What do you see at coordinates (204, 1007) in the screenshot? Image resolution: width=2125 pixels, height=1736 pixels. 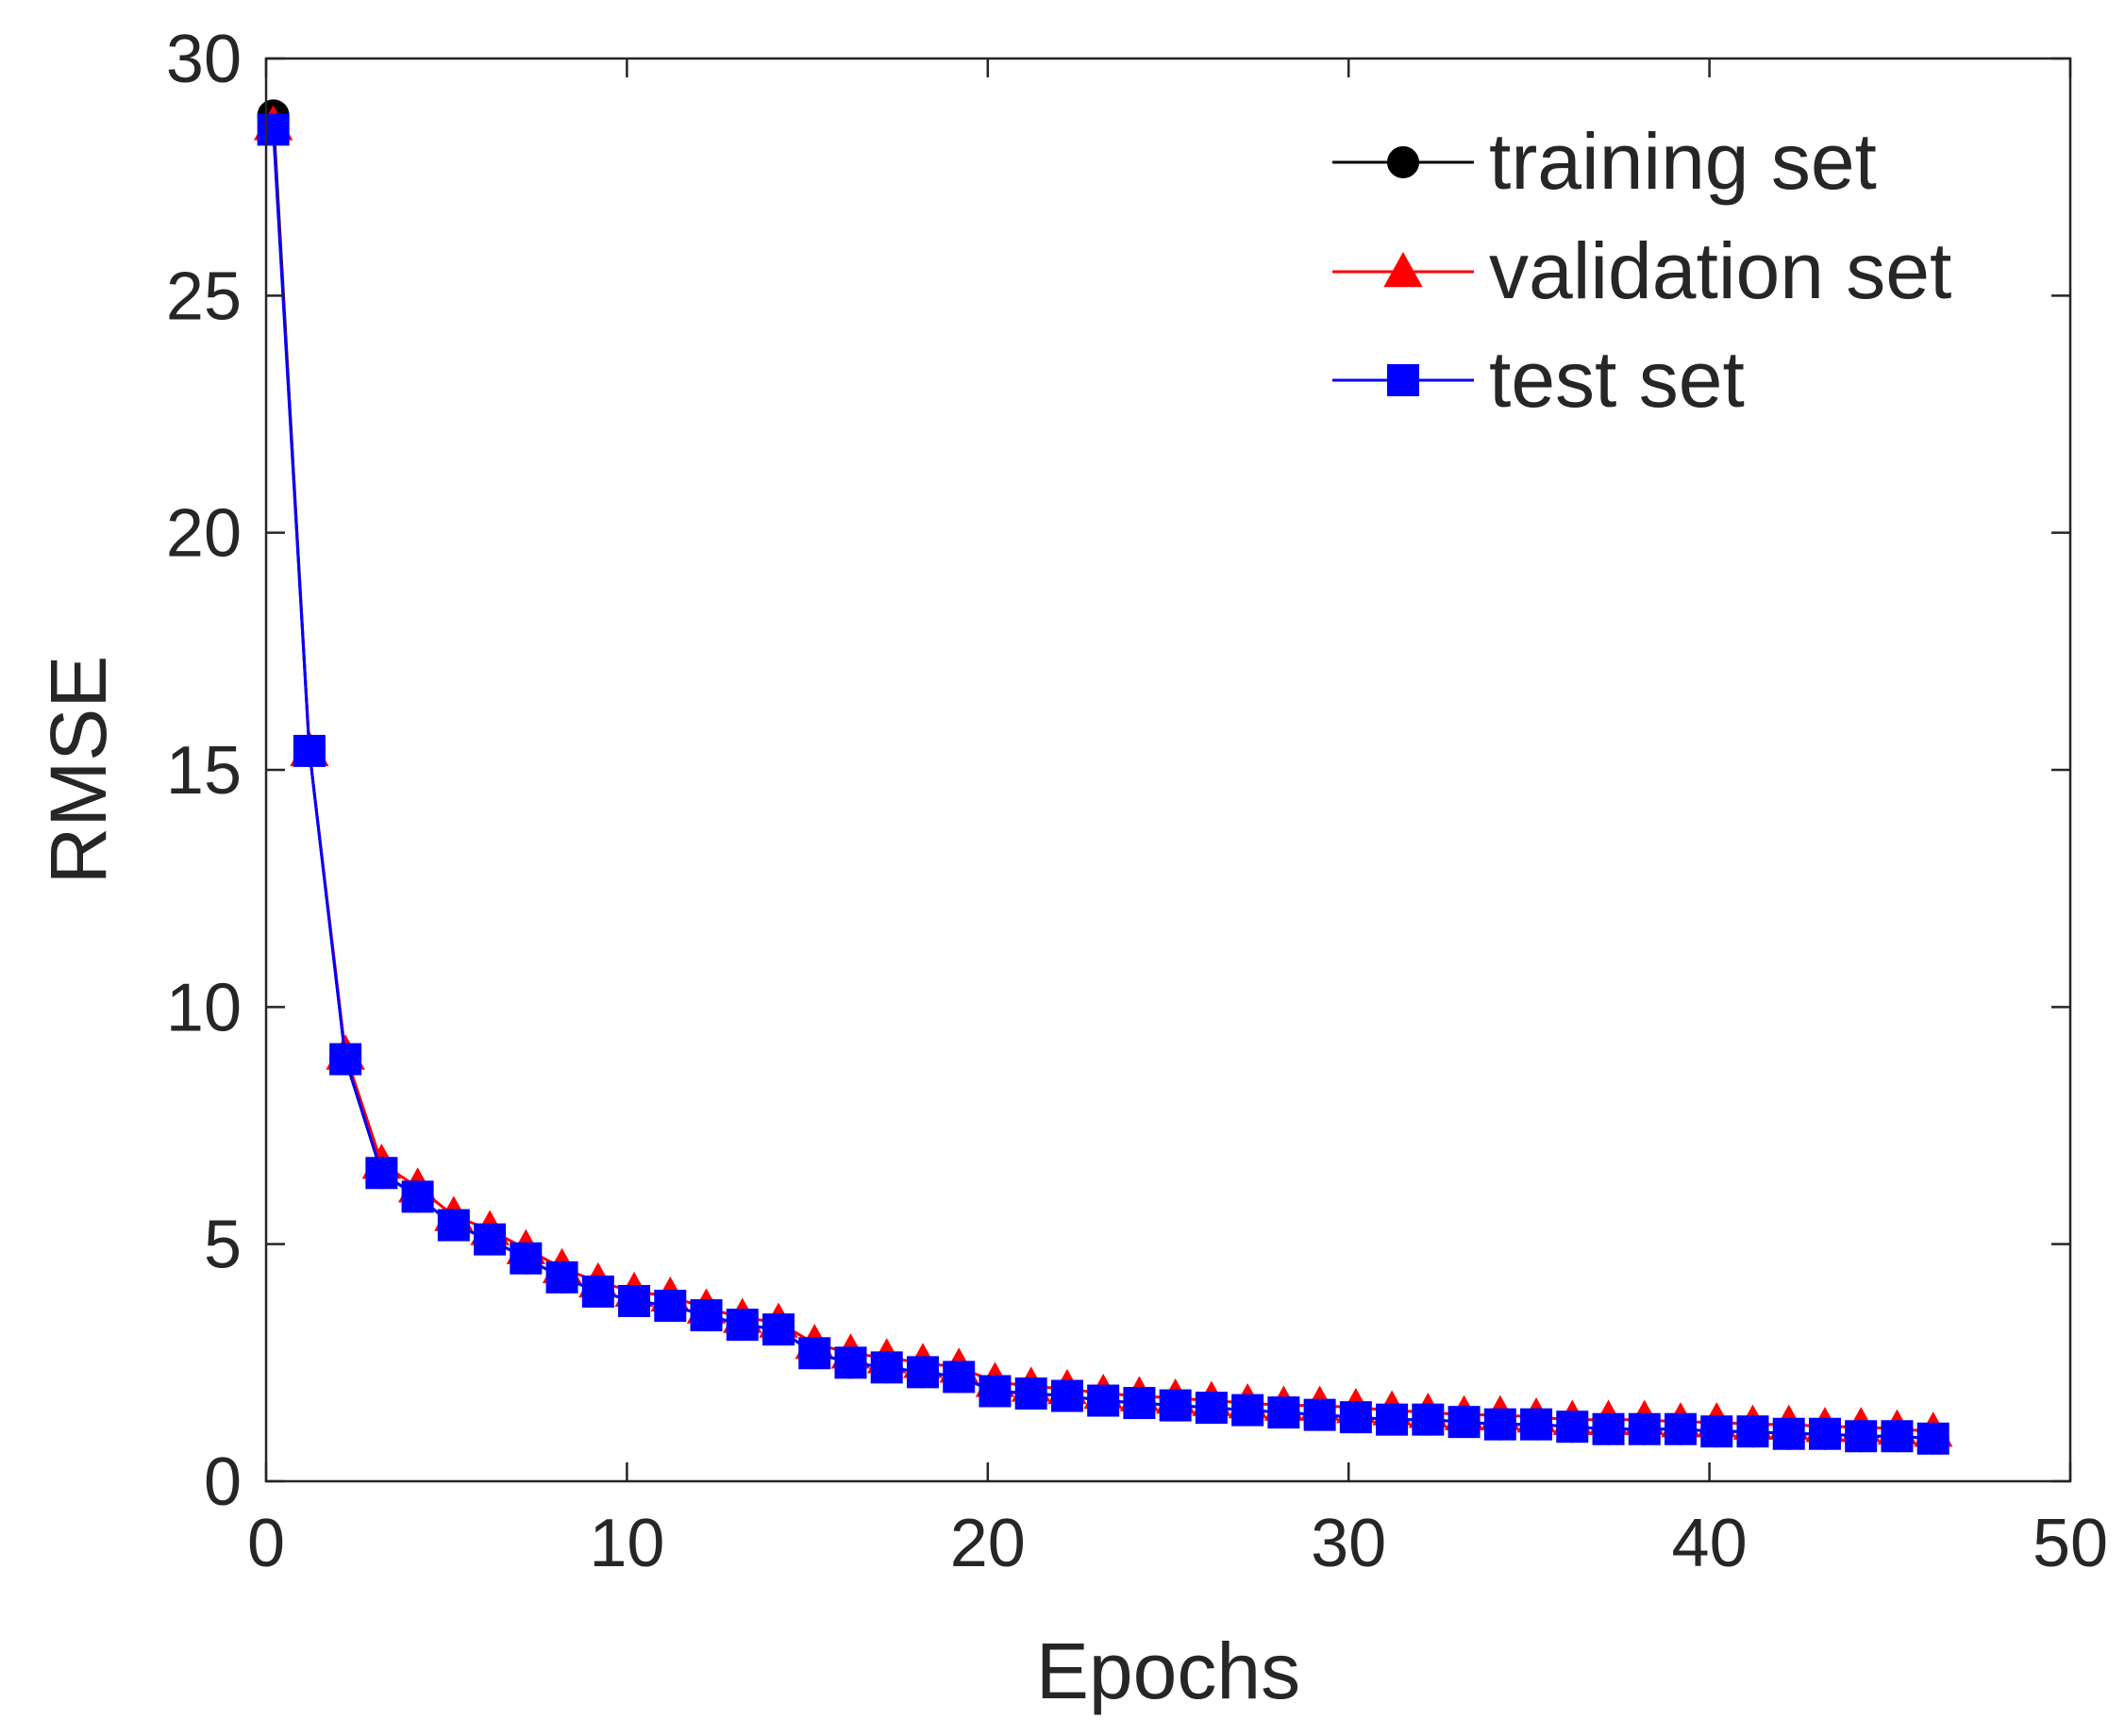 I see `y-tick-label: 10` at bounding box center [204, 1007].